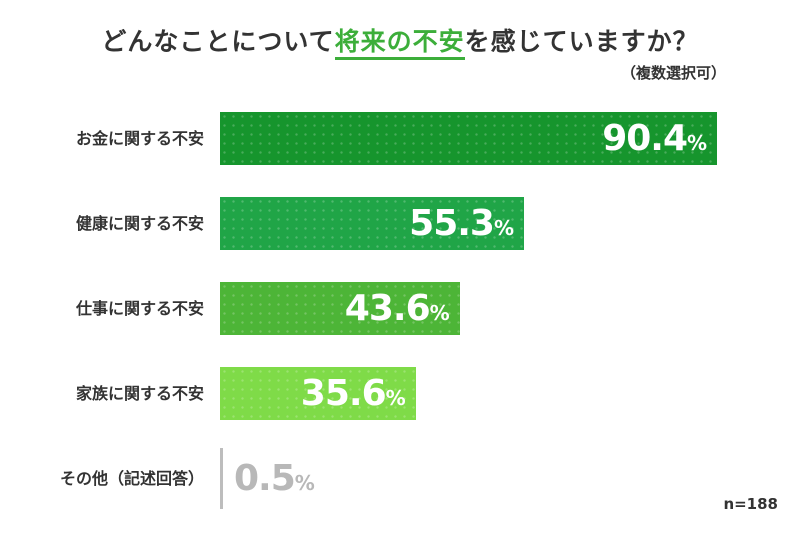 The height and width of the screenshot is (533, 800). What do you see at coordinates (750, 504) in the screenshot?
I see `sample-size-label: n=188` at bounding box center [750, 504].